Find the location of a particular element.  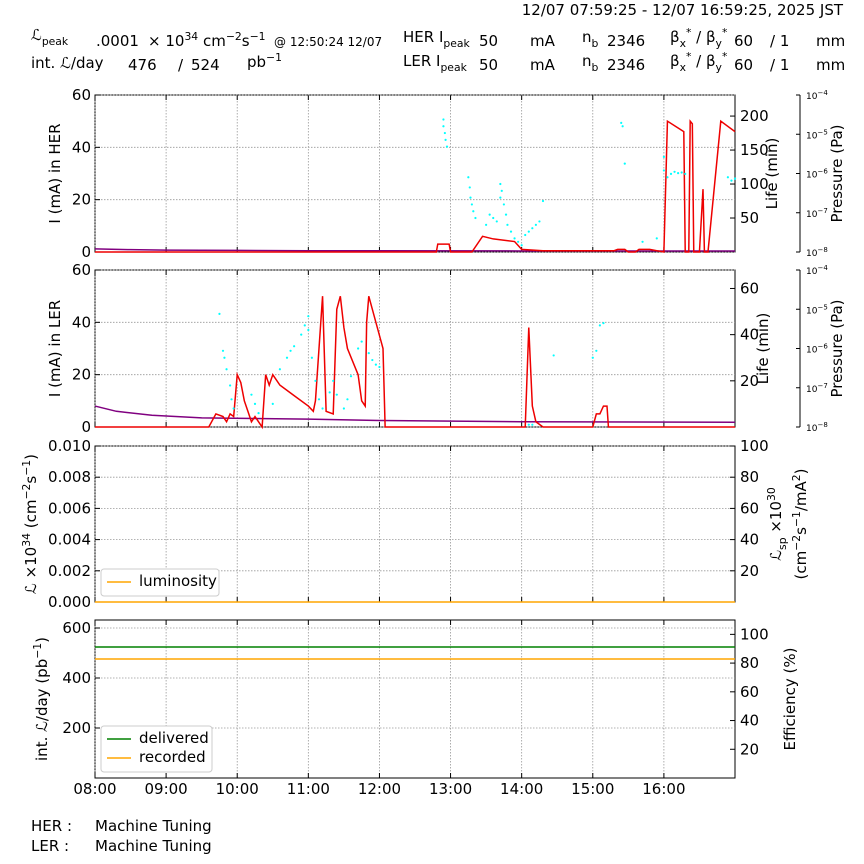

intl-sep: / is located at coordinates (181, 65).